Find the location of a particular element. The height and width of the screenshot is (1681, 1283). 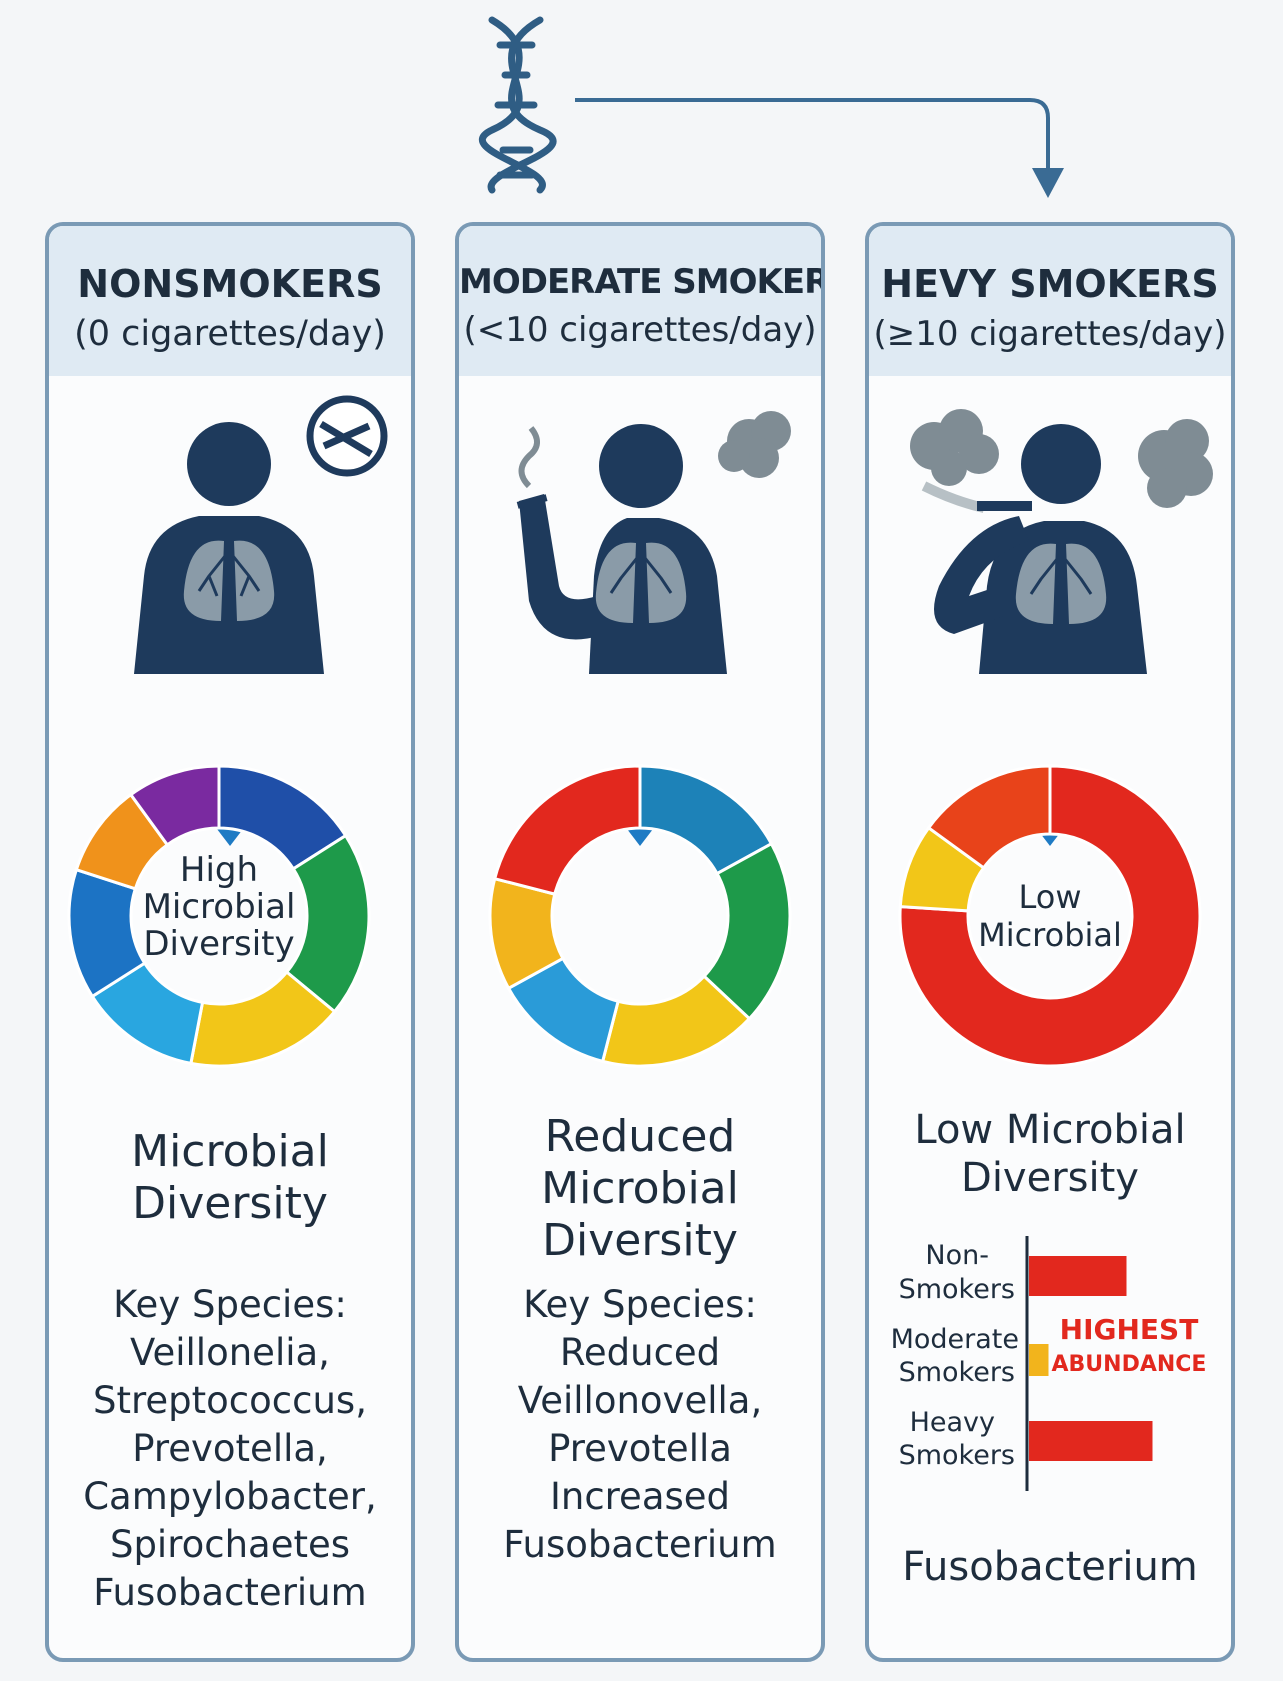

panel-header: HEVY SMOKERS (≥10 cigarettes/day) is located at coordinates (1050, 301).